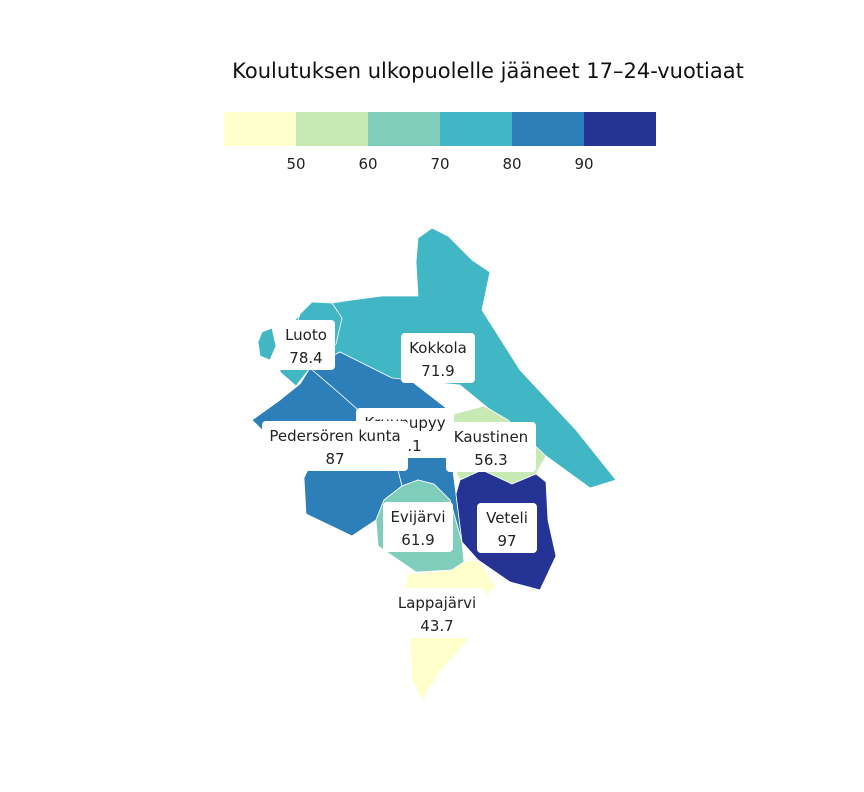  I want to click on label-value: 56.3, so click(490, 460).